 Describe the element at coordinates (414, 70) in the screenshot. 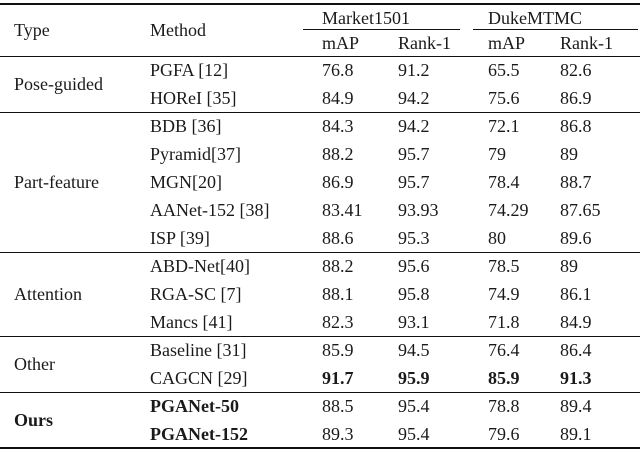

I see `value-cell: 91.2` at that location.